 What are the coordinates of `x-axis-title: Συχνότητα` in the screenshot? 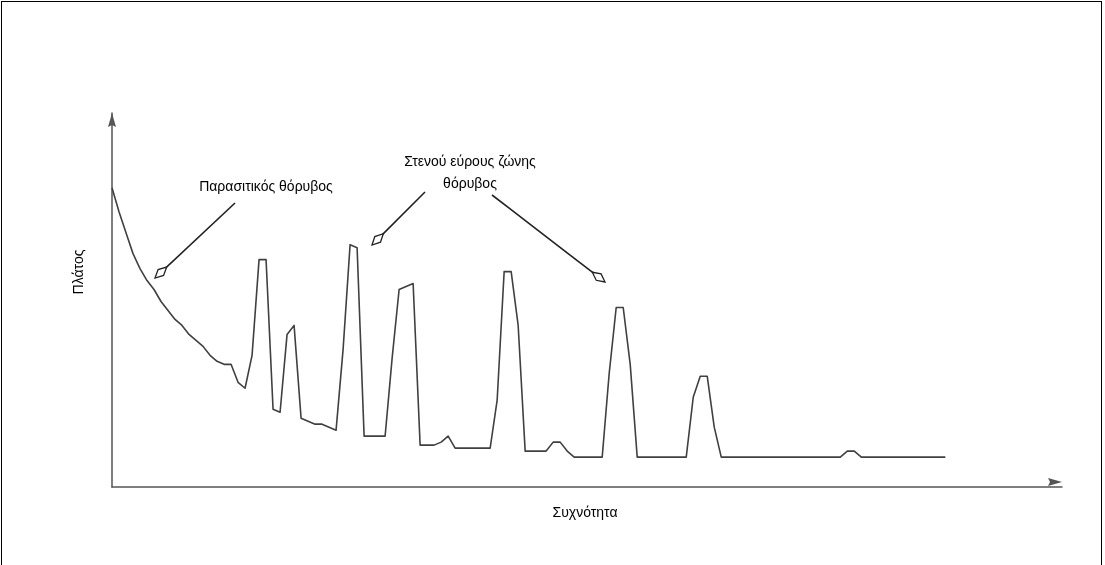 It's located at (585, 512).